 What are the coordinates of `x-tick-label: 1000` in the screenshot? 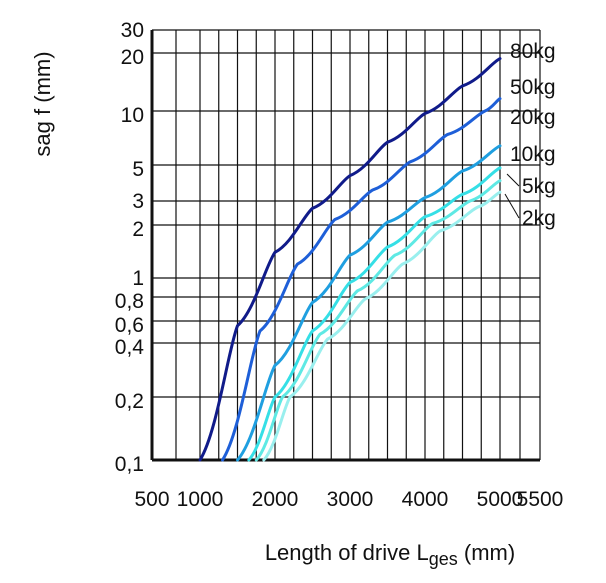 It's located at (200, 499).